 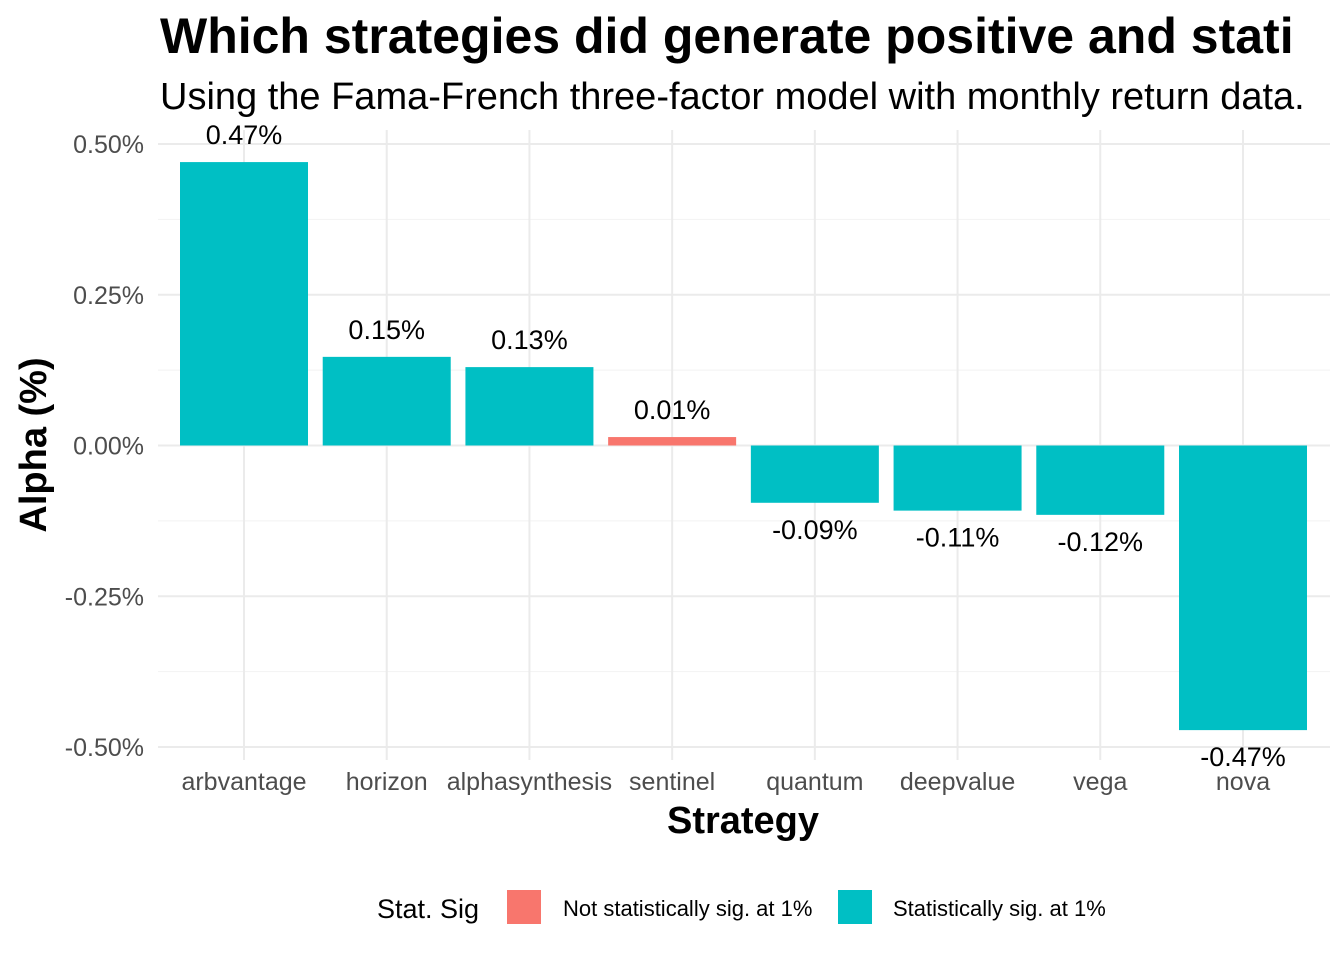 What do you see at coordinates (104, 597) in the screenshot?
I see `y-tick-label: -0.25%` at bounding box center [104, 597].